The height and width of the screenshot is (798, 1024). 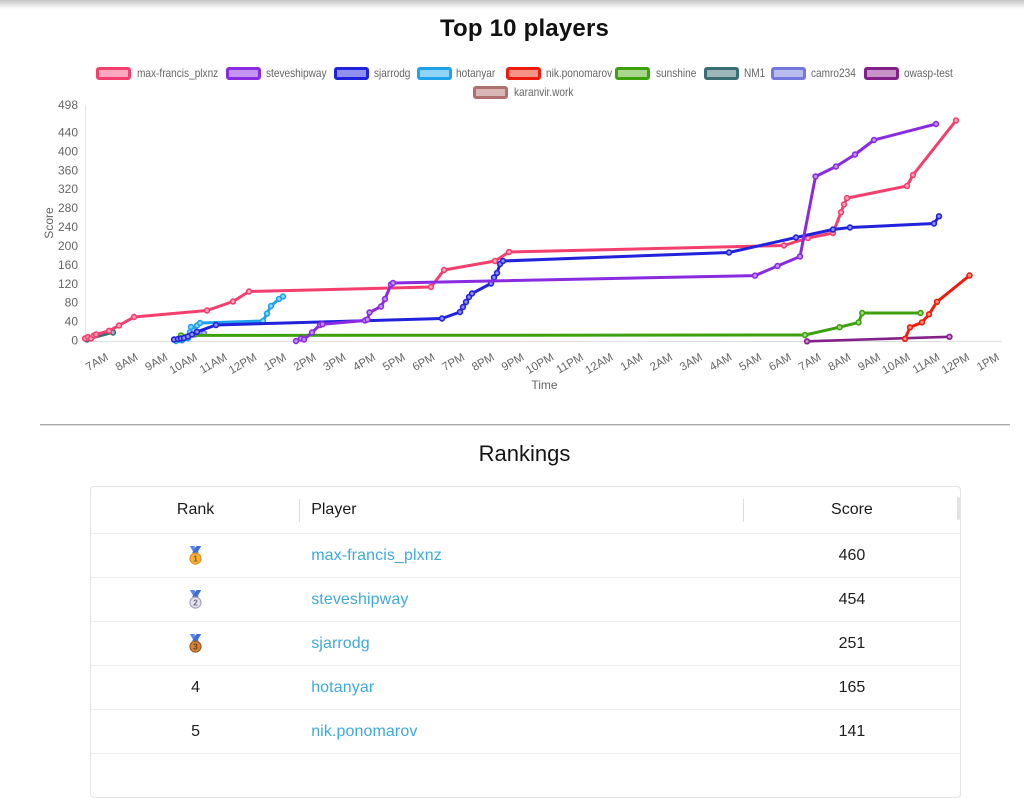 I want to click on svg-text: Time, so click(x=544, y=385).